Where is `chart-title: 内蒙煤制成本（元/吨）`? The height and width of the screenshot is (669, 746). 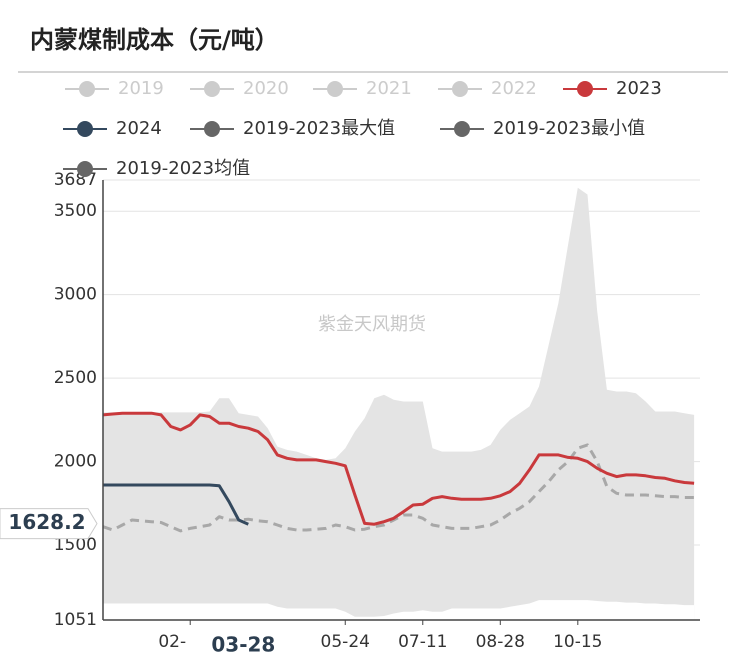 chart-title: 内蒙煤制成本（元/吨） is located at coordinates (154, 40).